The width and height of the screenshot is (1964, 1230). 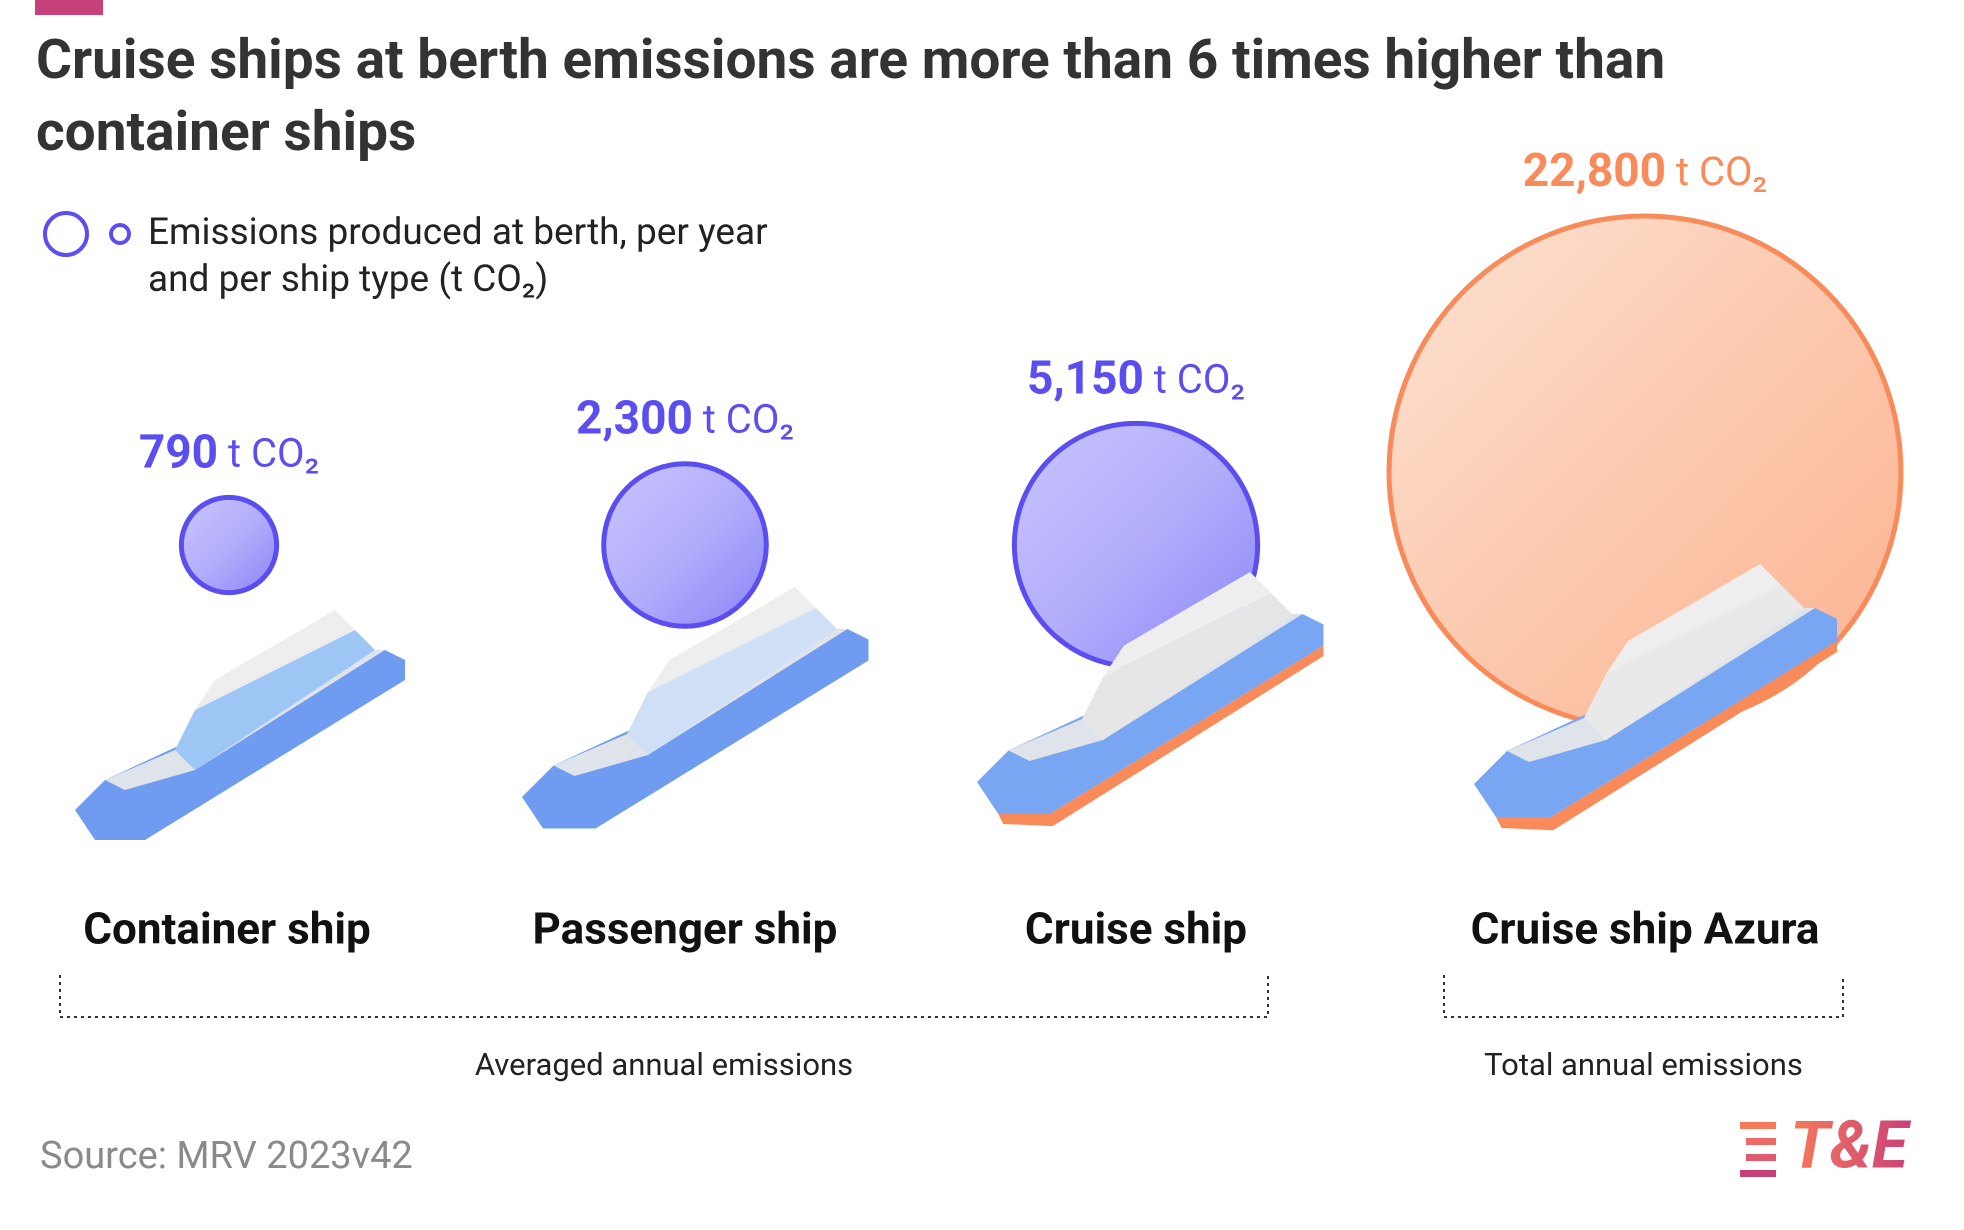 What do you see at coordinates (66, 234) in the screenshot?
I see `legend-icon-large` at bounding box center [66, 234].